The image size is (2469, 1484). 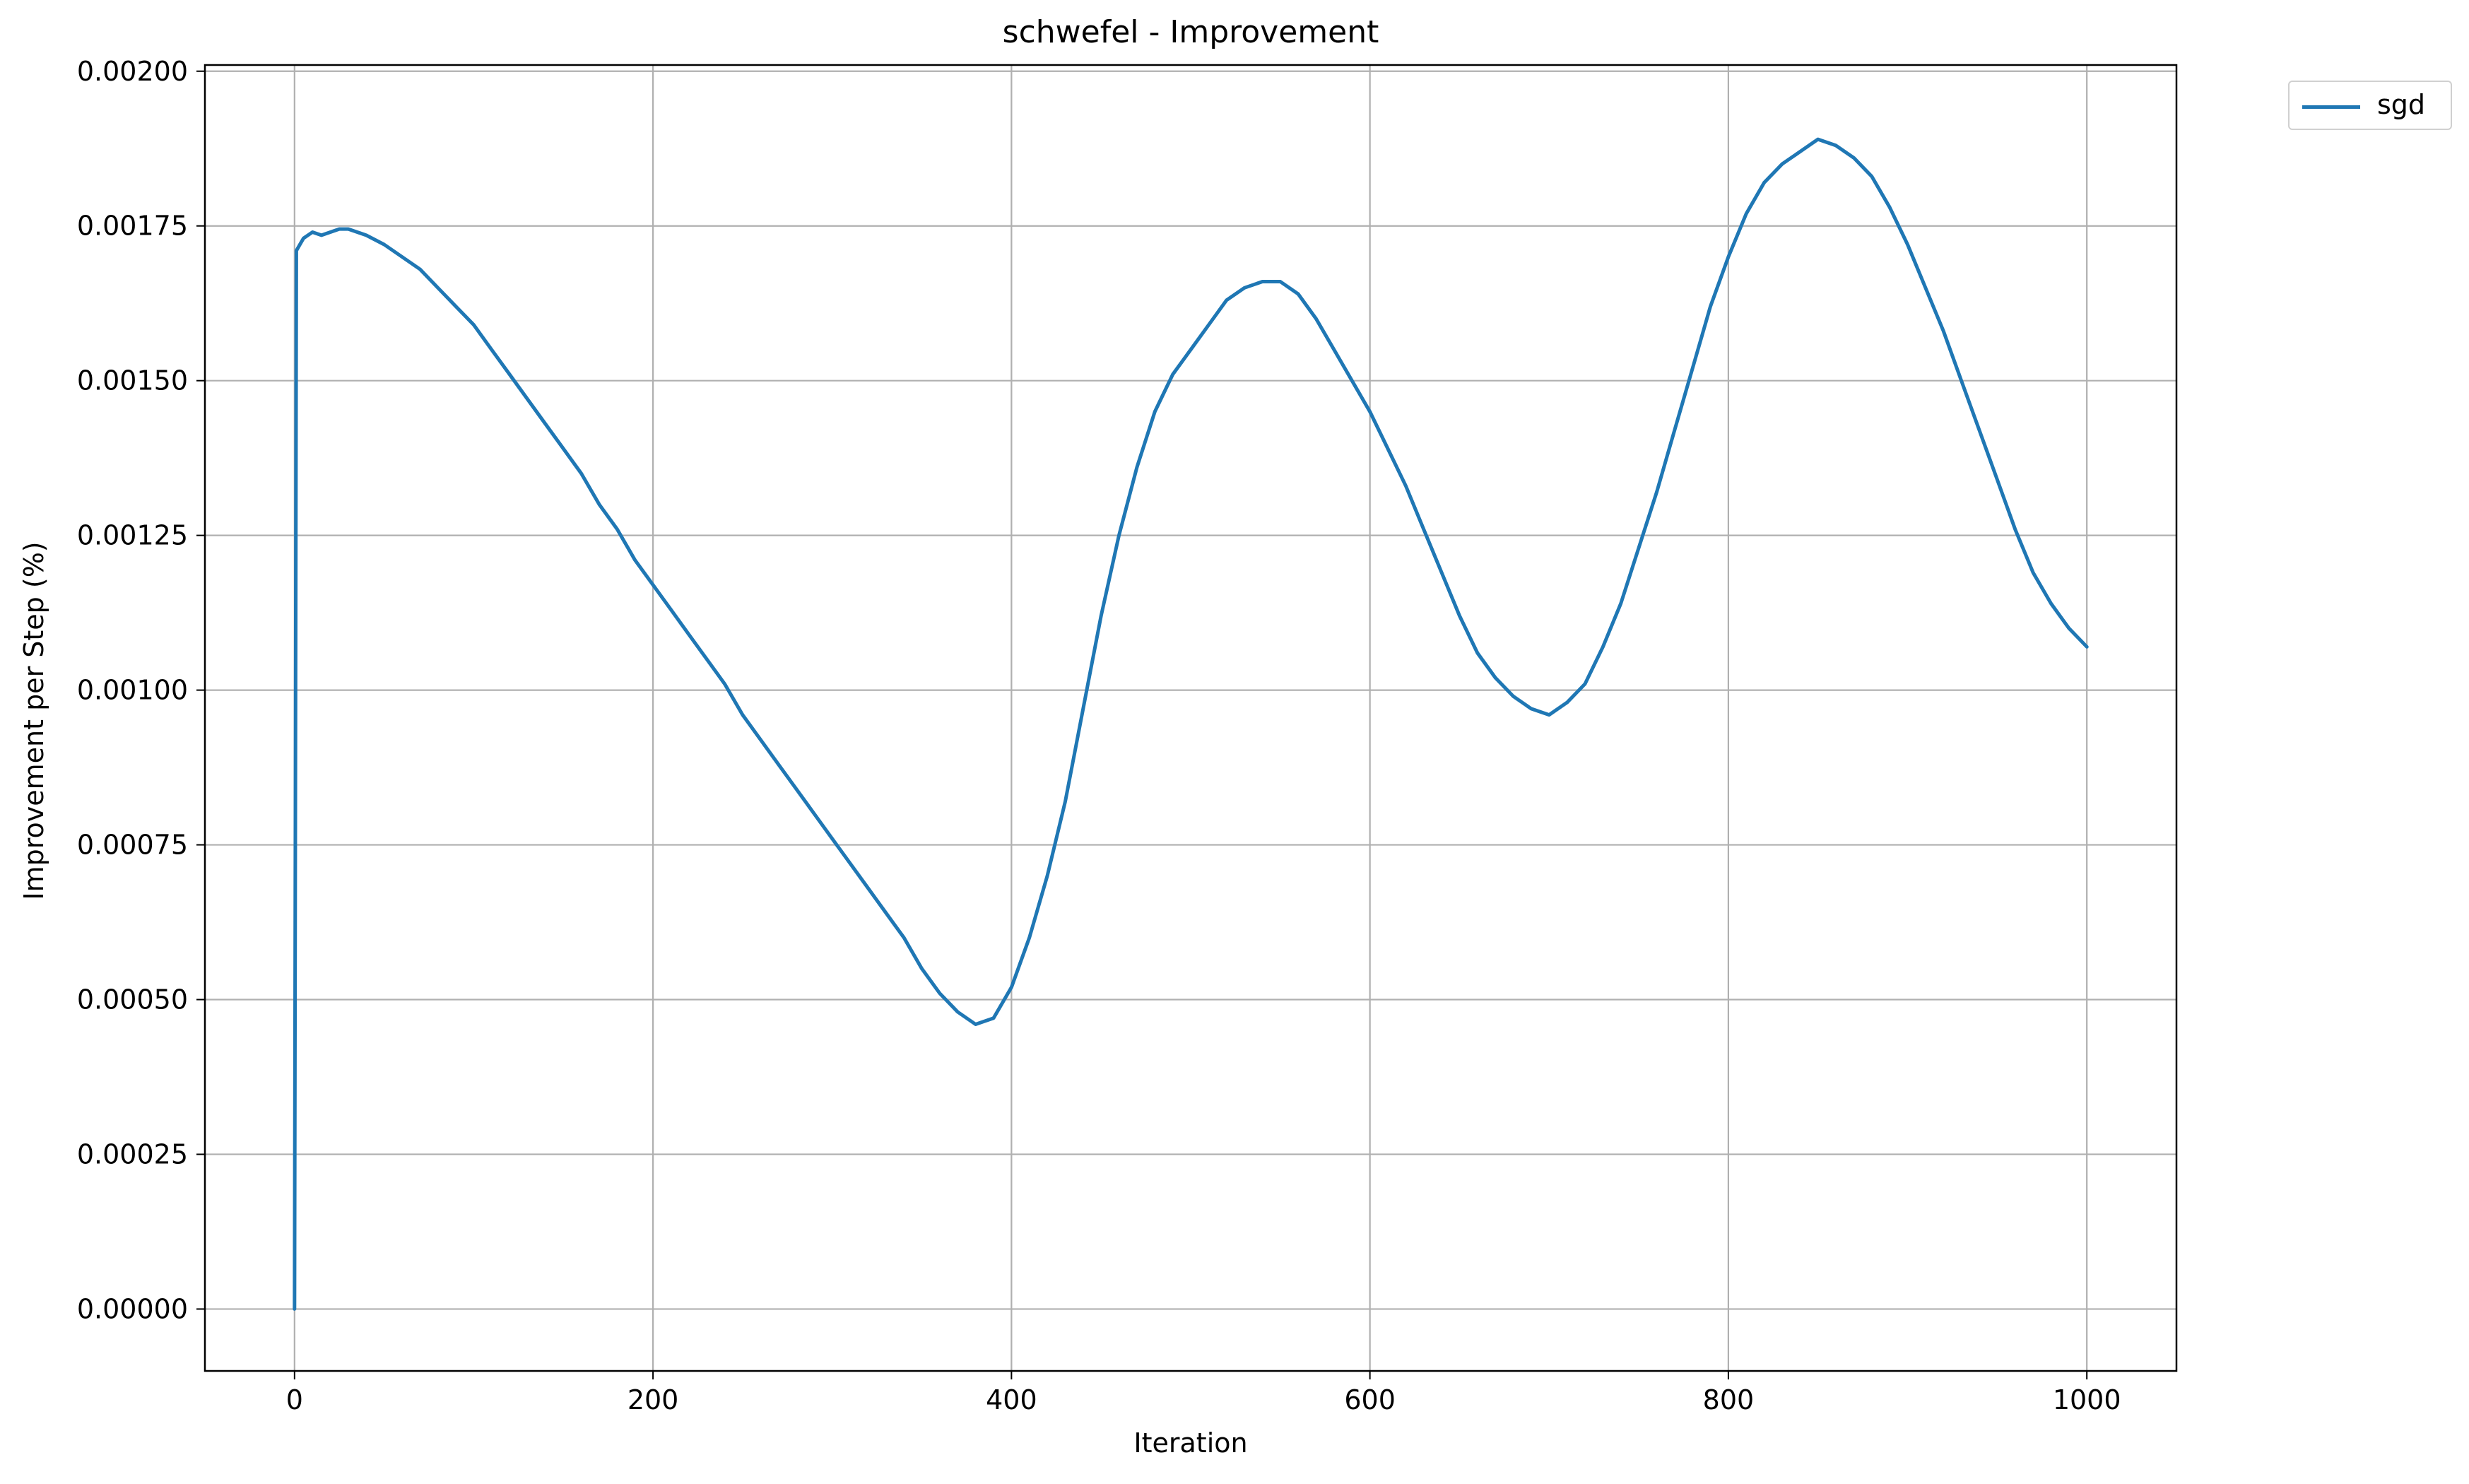 I want to click on y-axis-label: Improvement per Step (%), so click(x=33, y=720).